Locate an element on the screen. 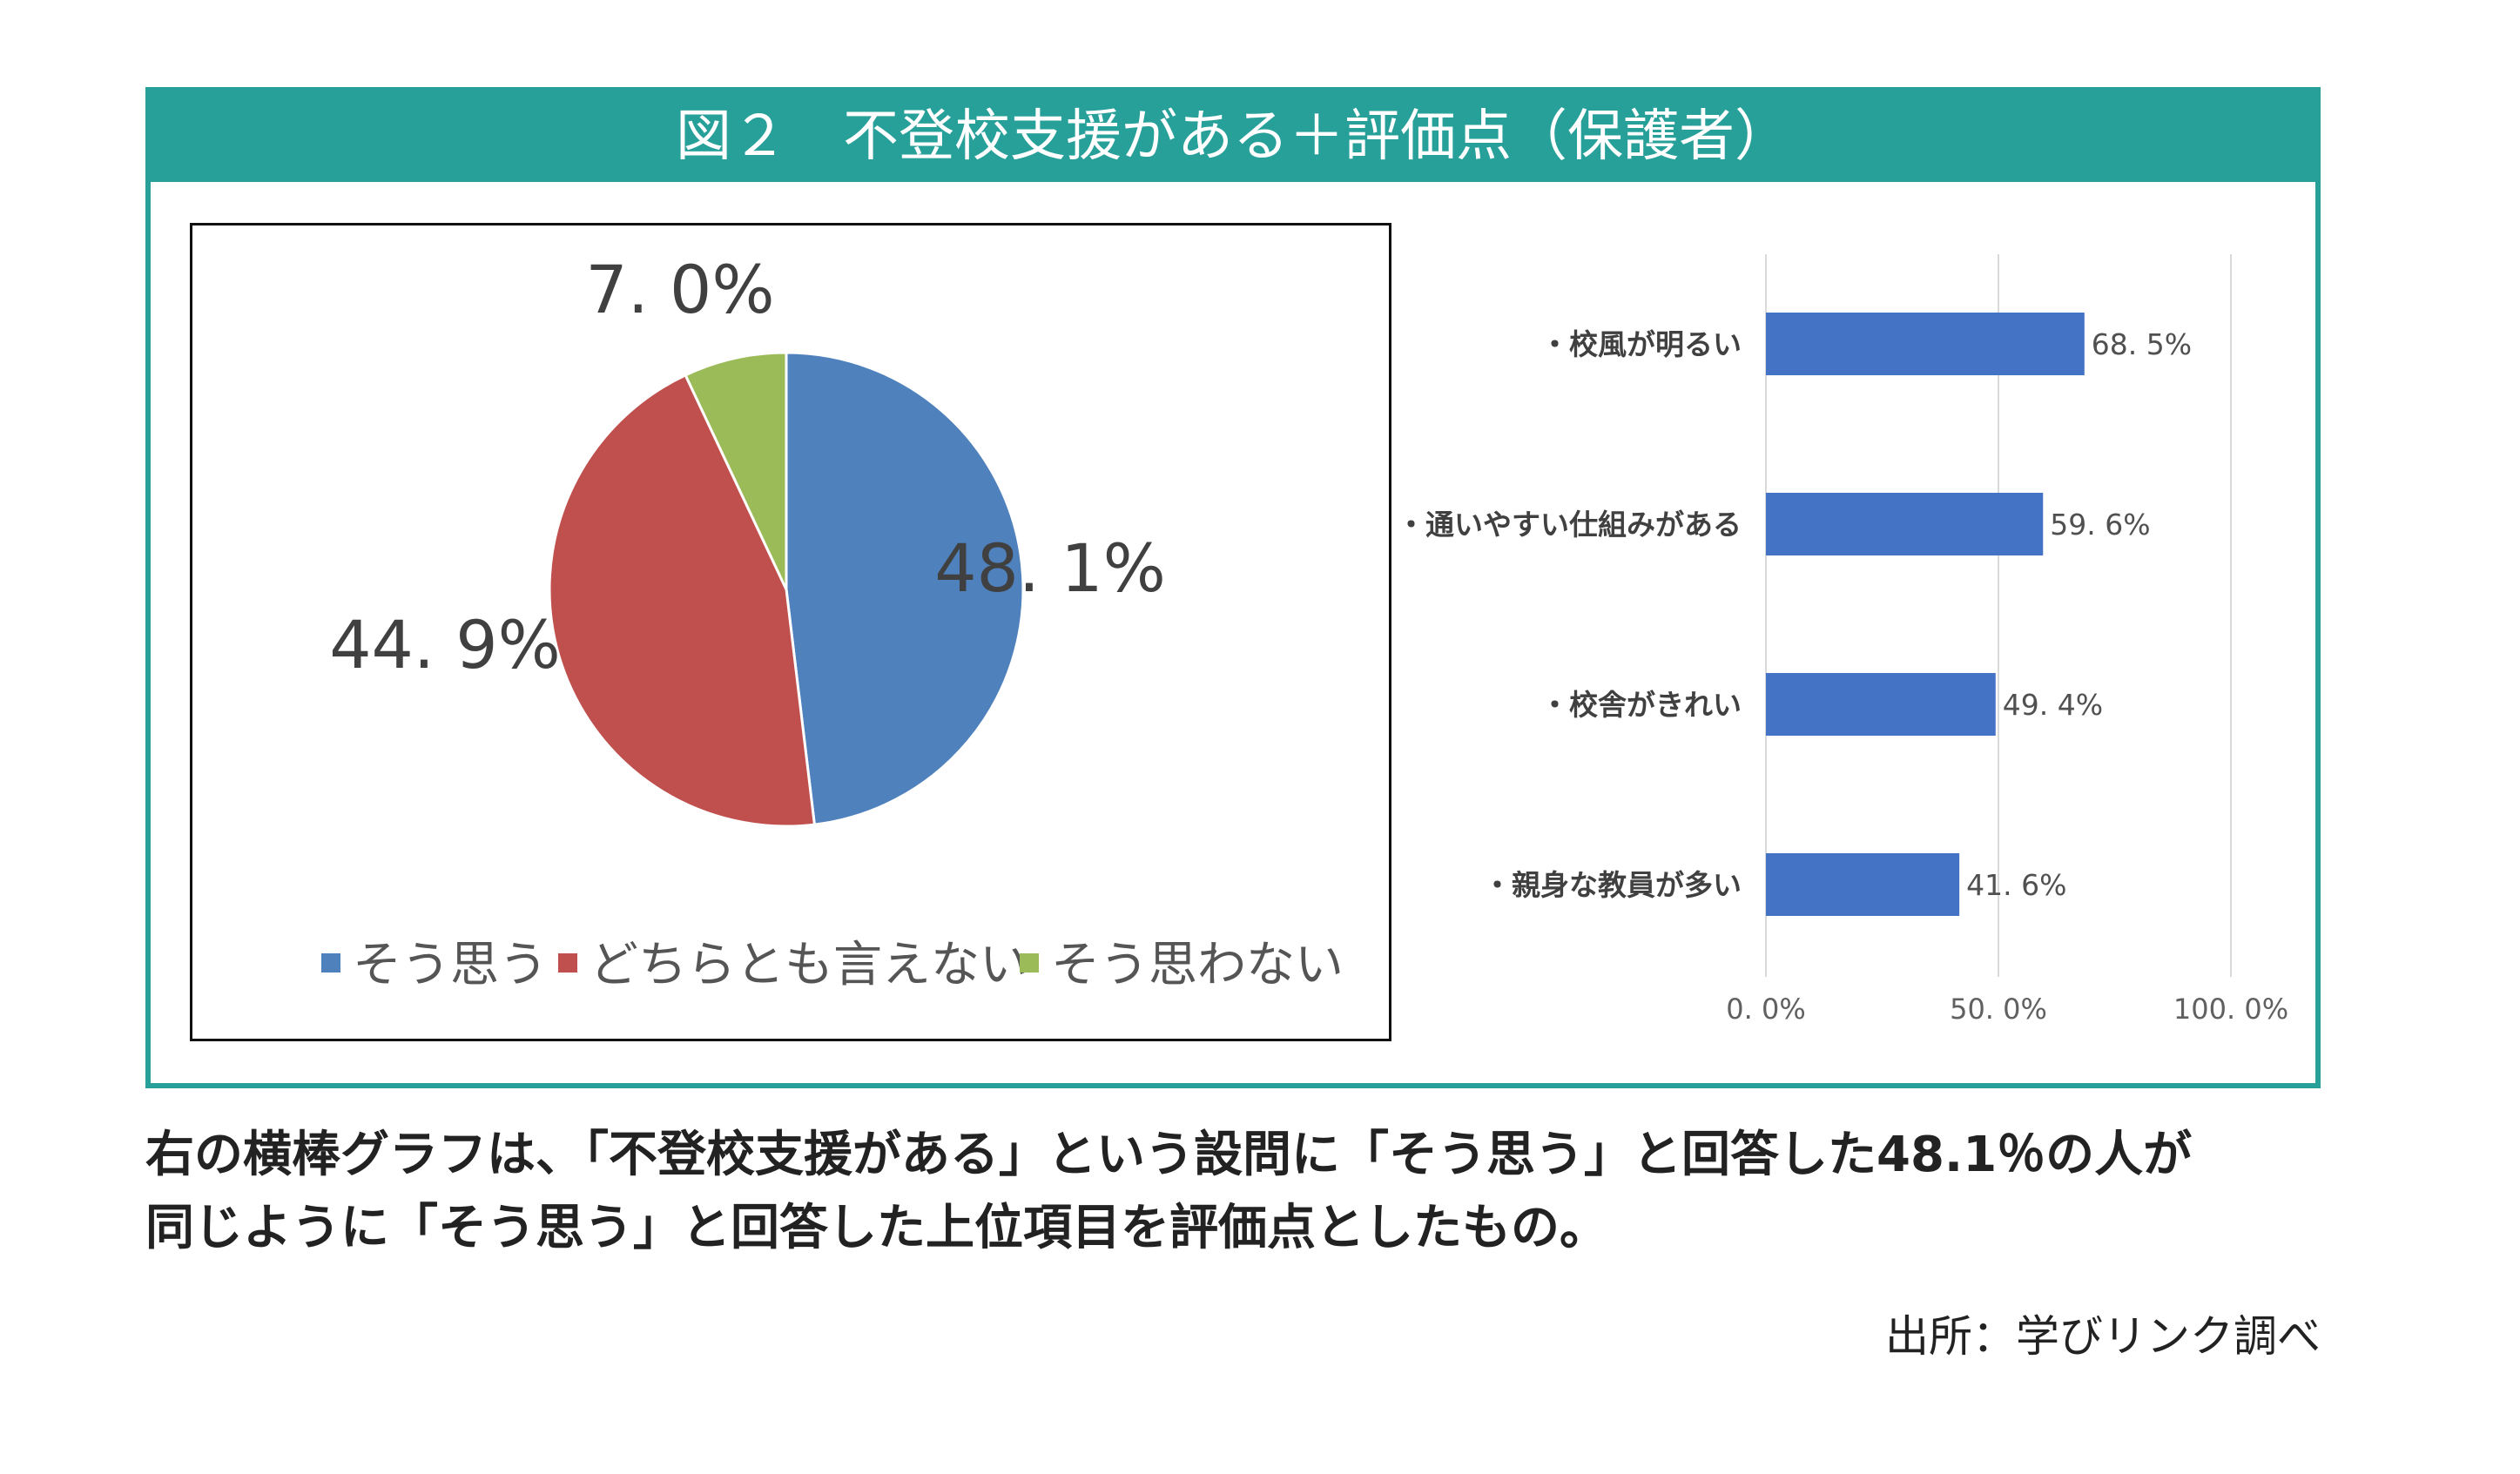 The height and width of the screenshot is (1474, 2520). legend-entry: そう思う is located at coordinates (450, 965).